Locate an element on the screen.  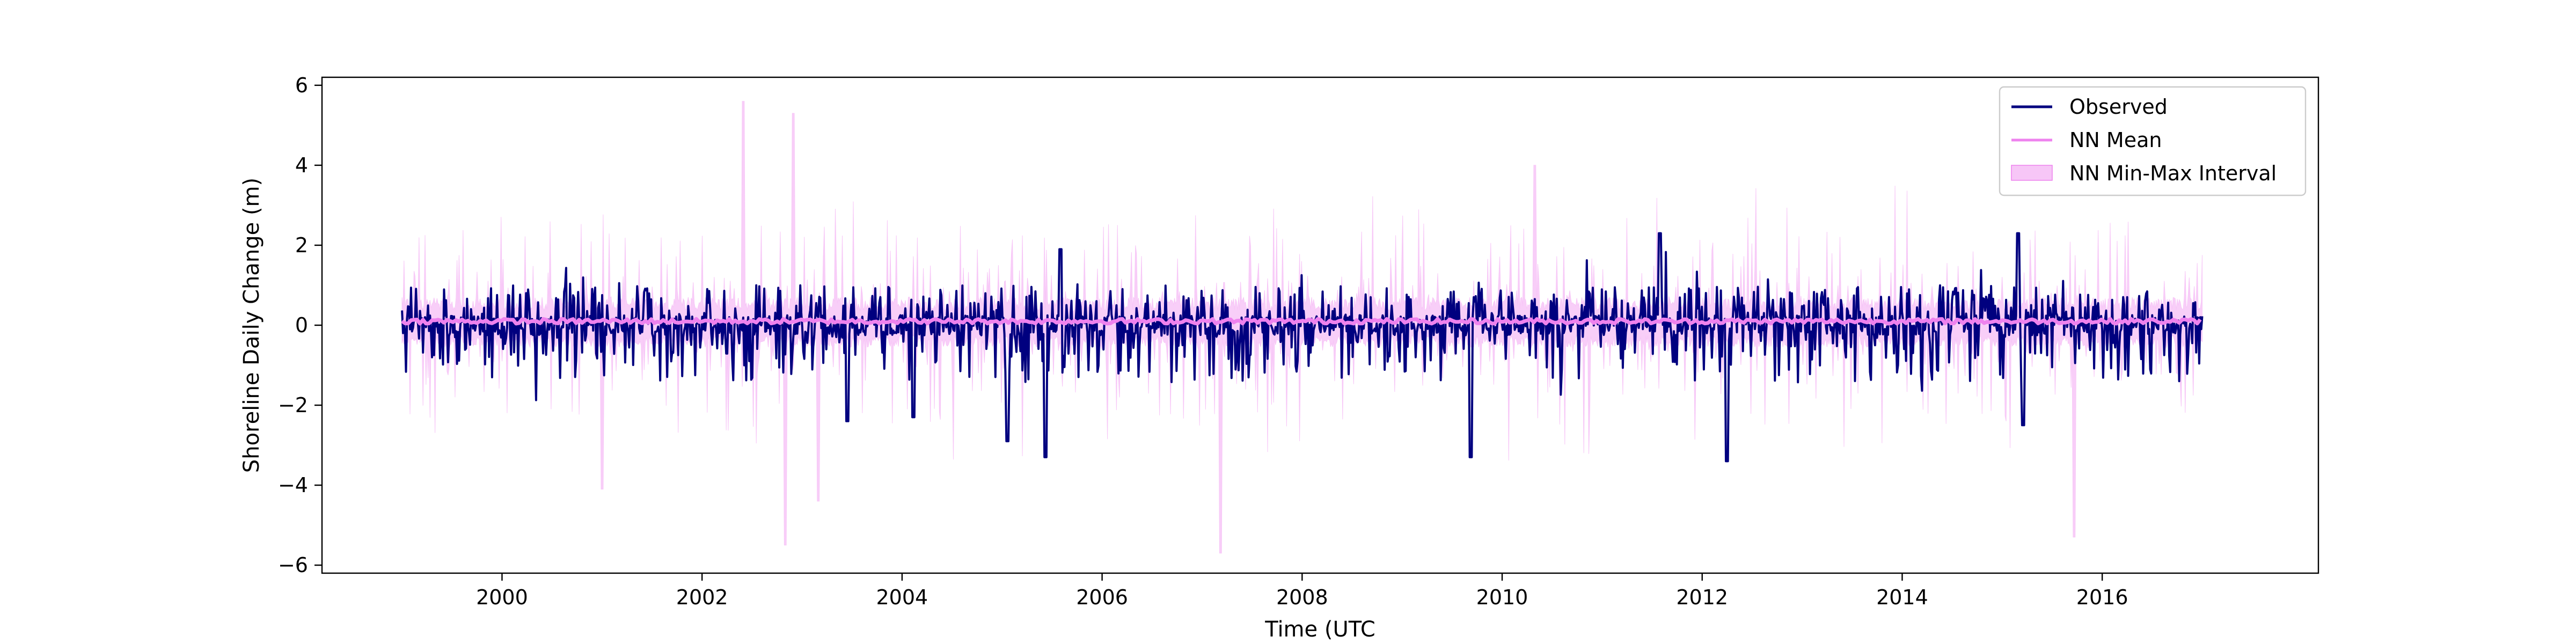
y-tick-label: −6 is located at coordinates (293, 565).